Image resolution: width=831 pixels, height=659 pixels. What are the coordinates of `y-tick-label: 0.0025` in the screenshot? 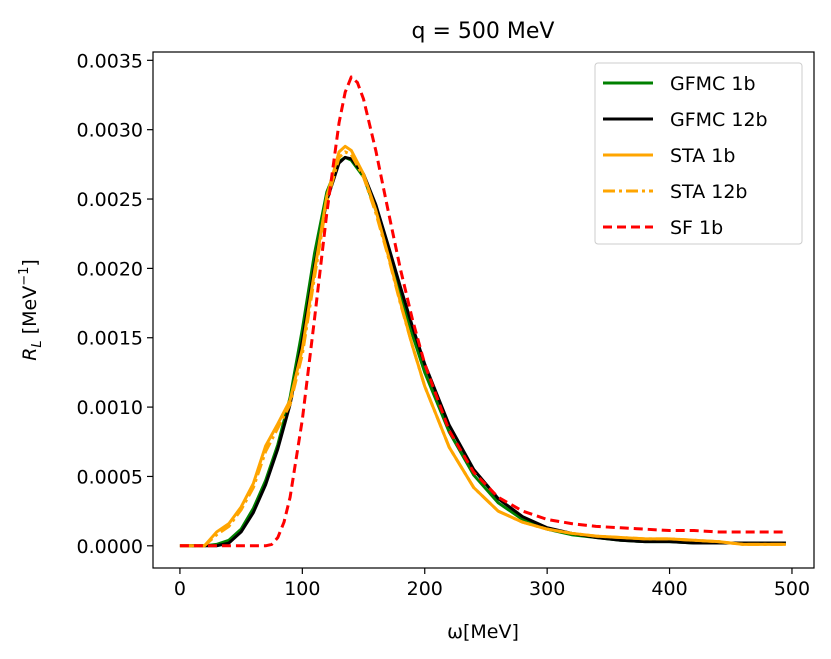 It's located at (110, 200).